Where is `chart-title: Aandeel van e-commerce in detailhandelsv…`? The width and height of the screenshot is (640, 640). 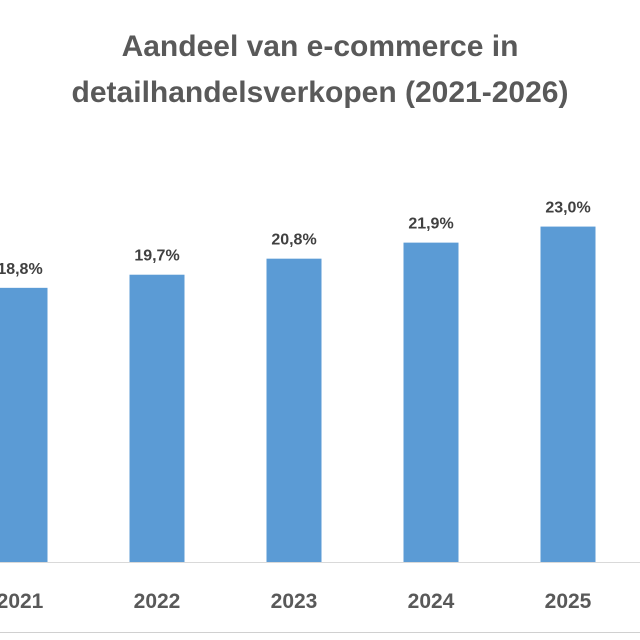 chart-title: Aandeel van e-commerce in detailhandelsv… is located at coordinates (320, 70).